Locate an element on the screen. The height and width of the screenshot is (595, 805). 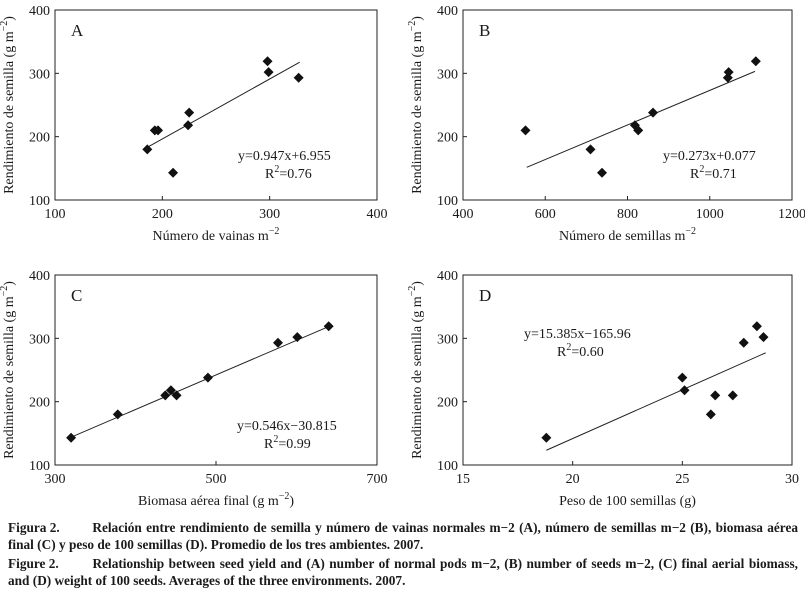
r-squared-label: R2=0.99 is located at coordinates (287, 443).